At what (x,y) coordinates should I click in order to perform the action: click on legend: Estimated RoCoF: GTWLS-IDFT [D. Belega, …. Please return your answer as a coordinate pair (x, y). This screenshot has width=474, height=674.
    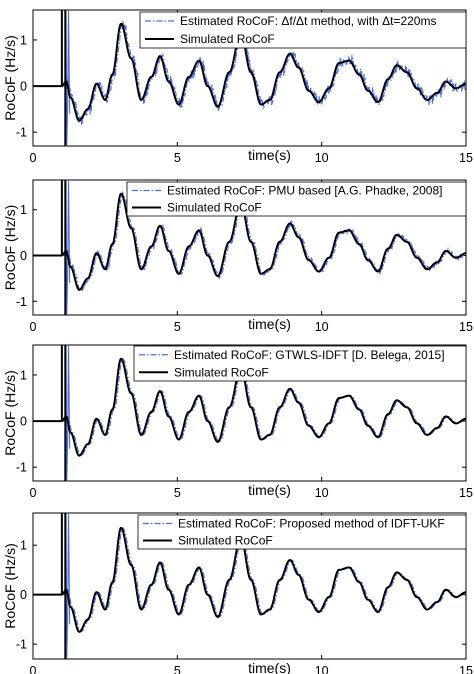
    Looking at the image, I should click on (300, 363).